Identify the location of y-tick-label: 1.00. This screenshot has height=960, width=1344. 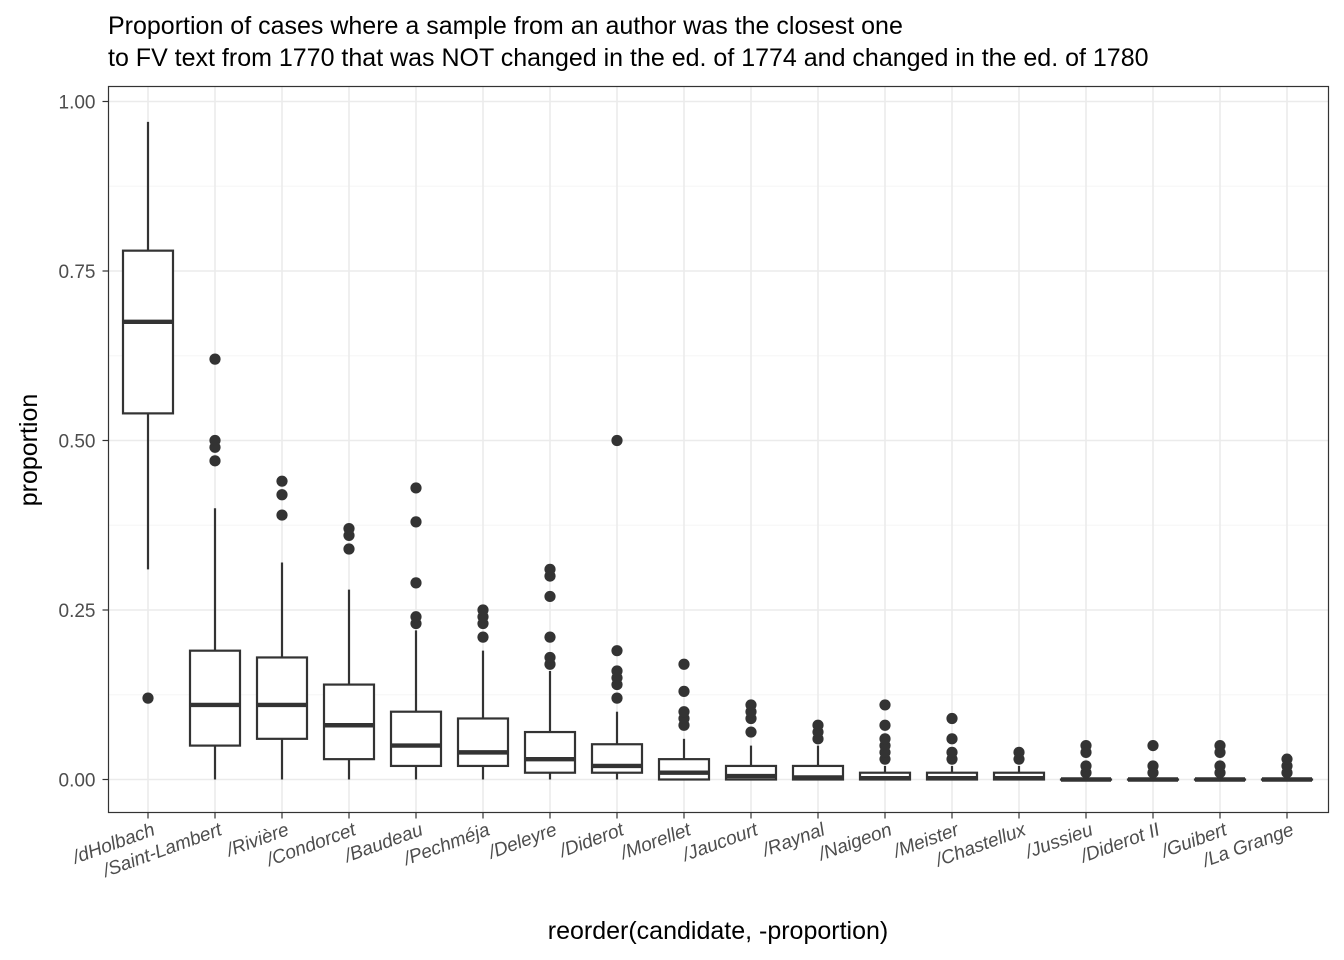
(77, 103).